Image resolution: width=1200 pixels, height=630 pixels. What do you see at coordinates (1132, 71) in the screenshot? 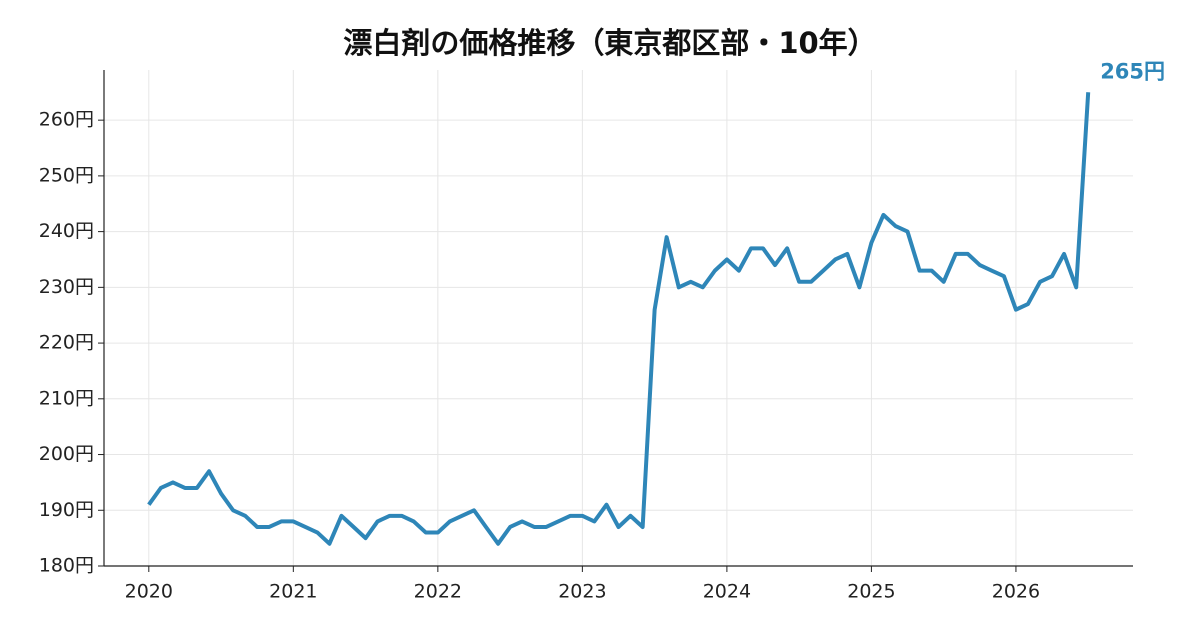
I see `value-label: 265円` at bounding box center [1132, 71].